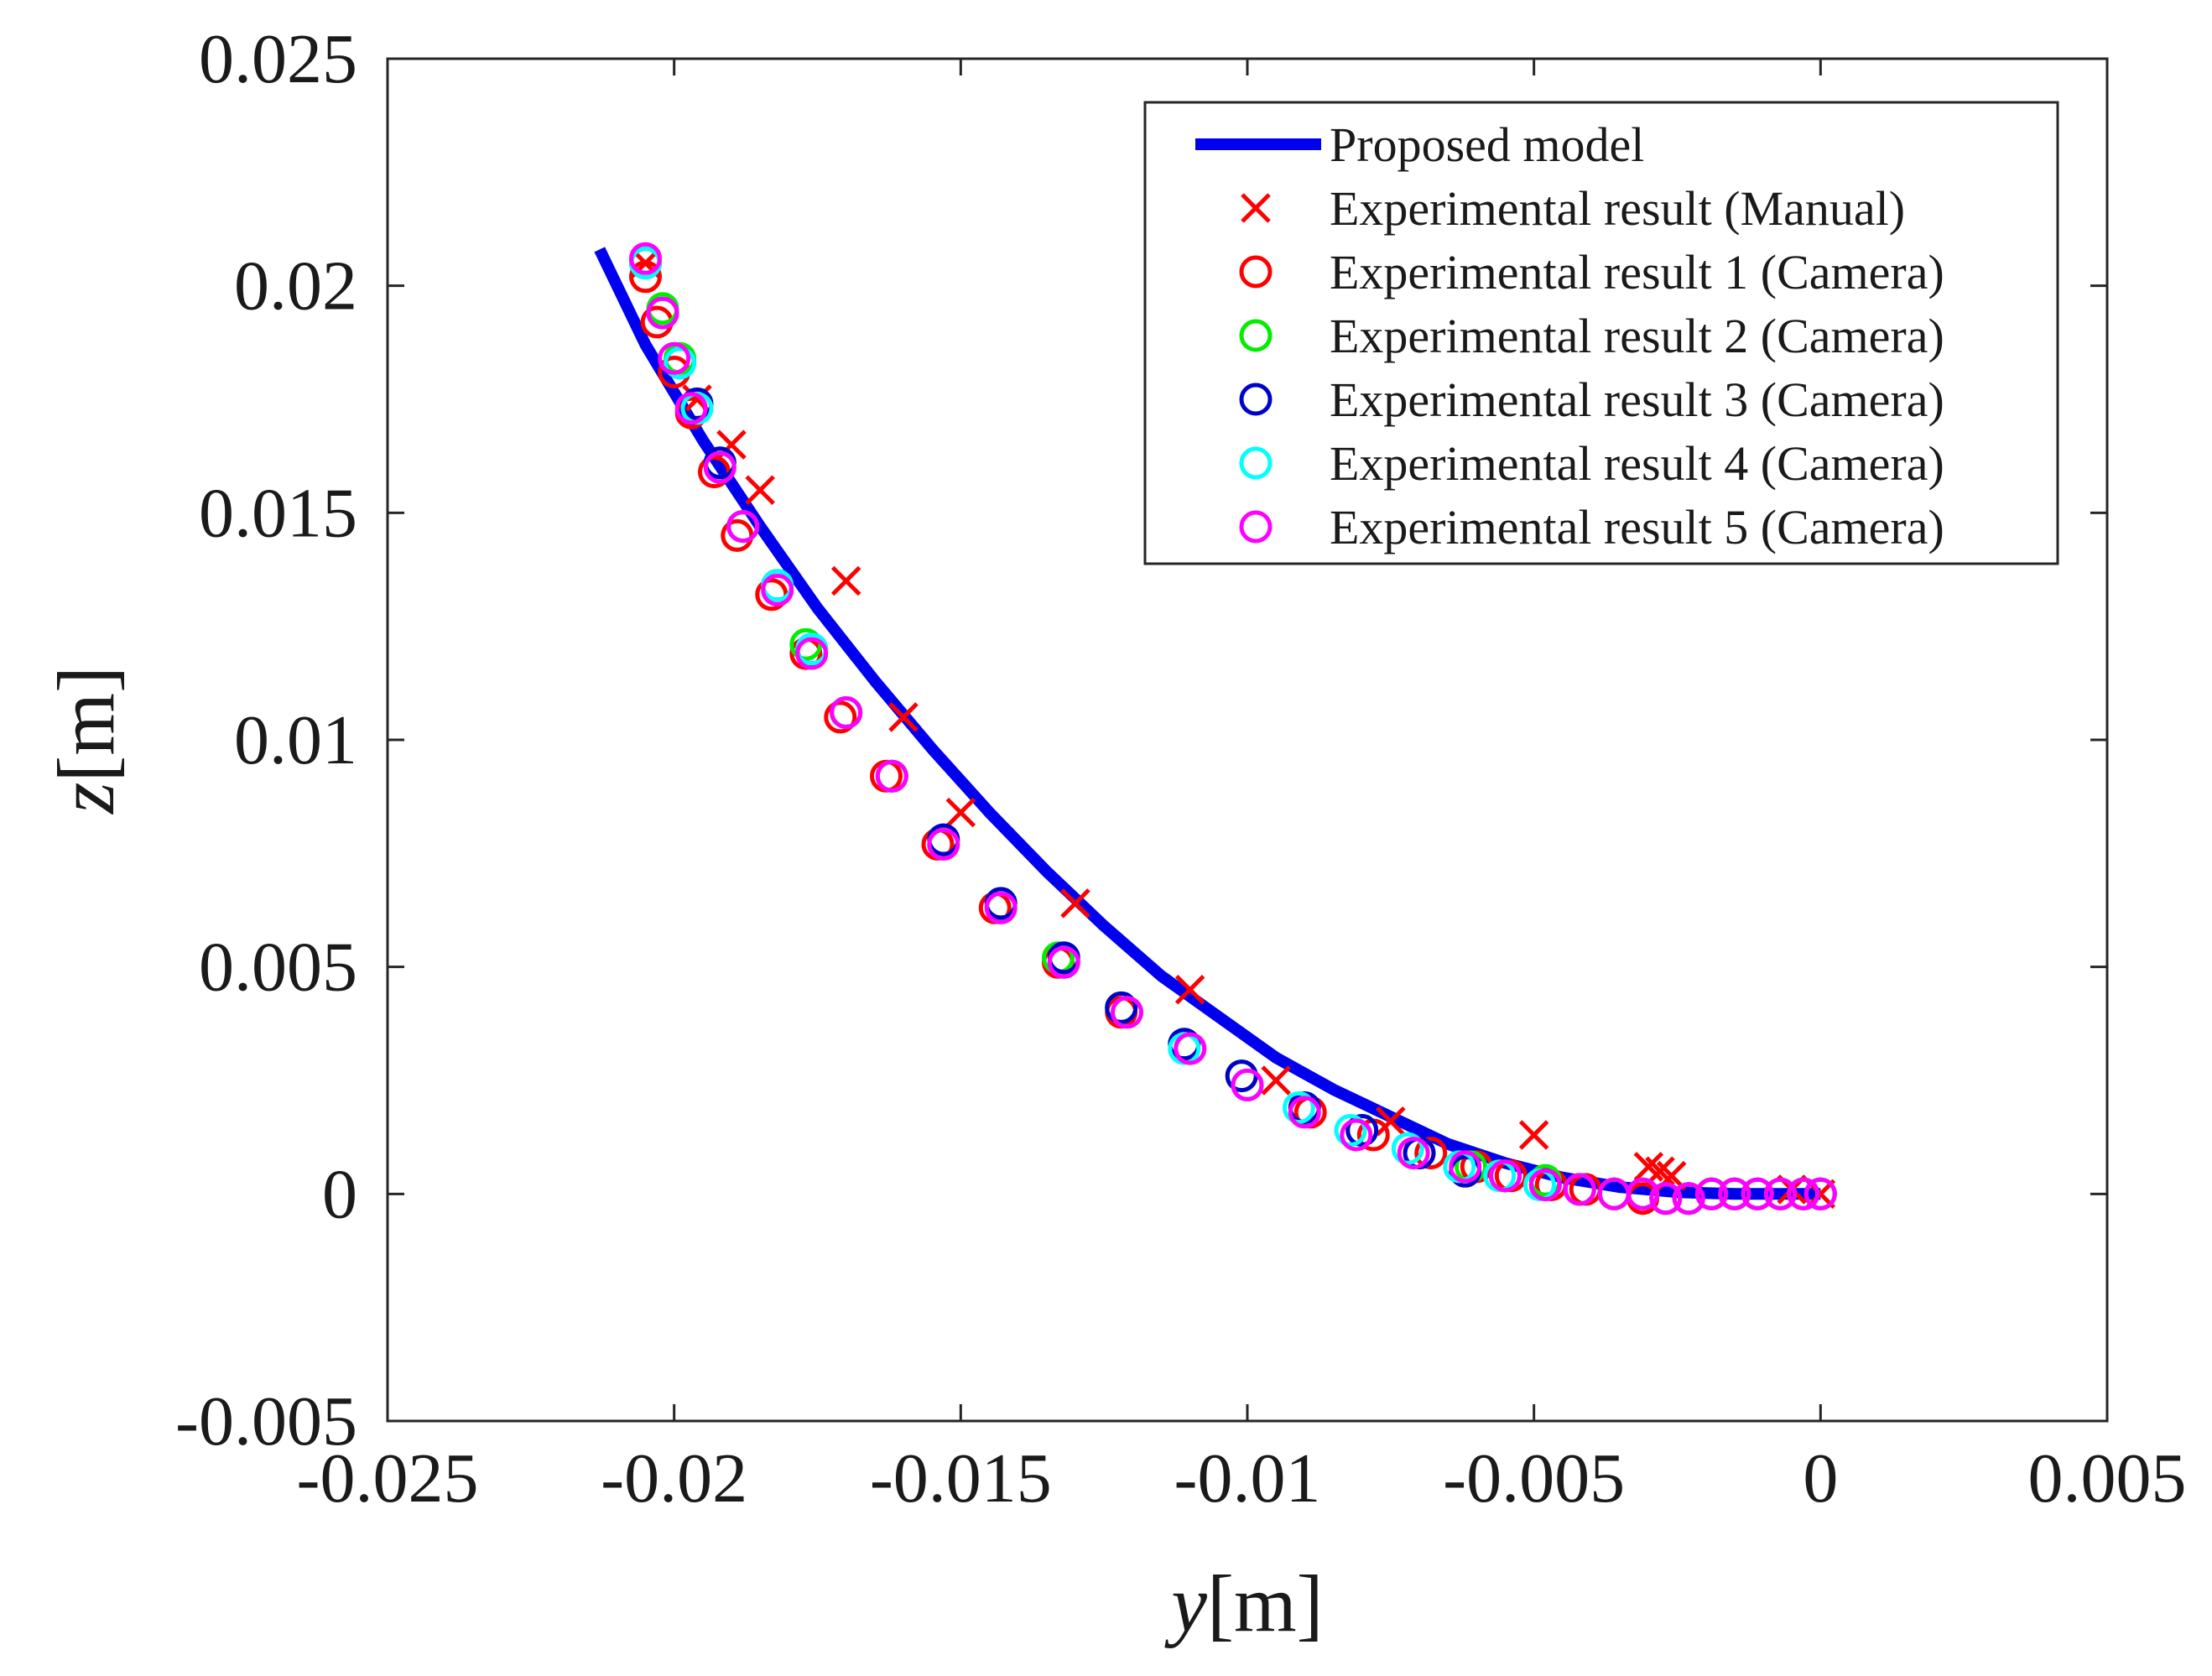 The height and width of the screenshot is (1676, 2212). Describe the element at coordinates (1821, 1478) in the screenshot. I see `x-tick-label: 0` at that location.